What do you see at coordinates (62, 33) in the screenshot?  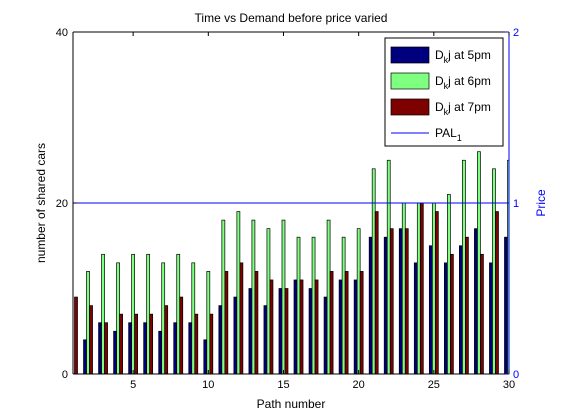 I see `y-tick-label: 40` at bounding box center [62, 33].